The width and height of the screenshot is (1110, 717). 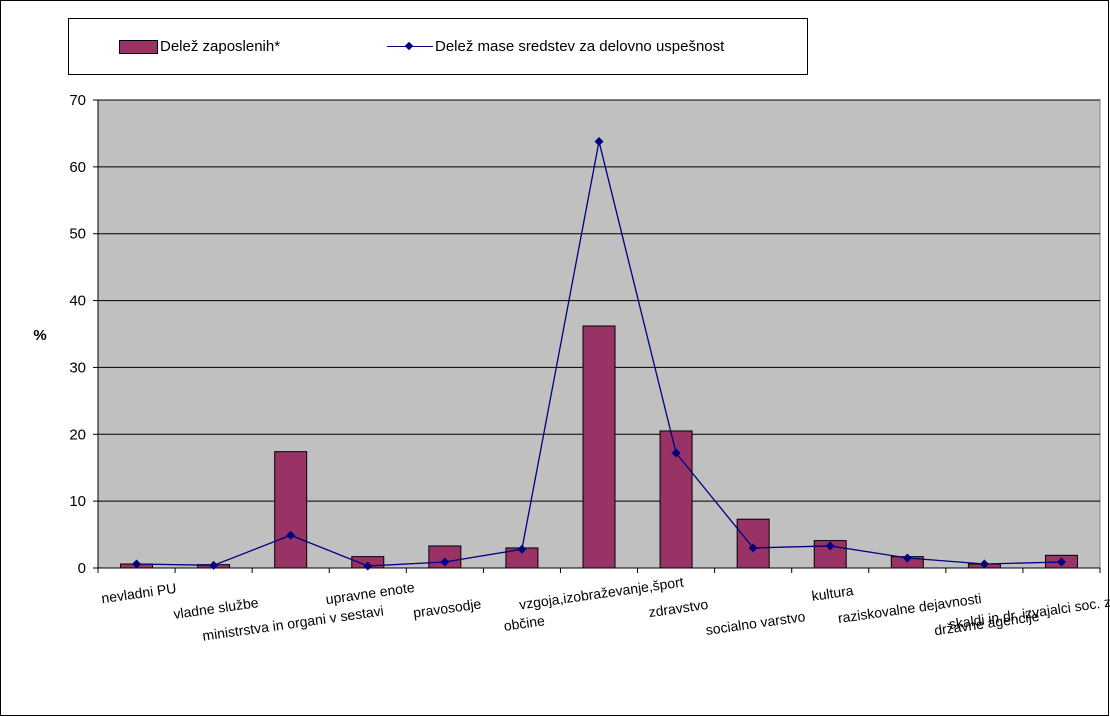 What do you see at coordinates (220, 46) in the screenshot?
I see `legend-label-bars: Delež zaposlenih*` at bounding box center [220, 46].